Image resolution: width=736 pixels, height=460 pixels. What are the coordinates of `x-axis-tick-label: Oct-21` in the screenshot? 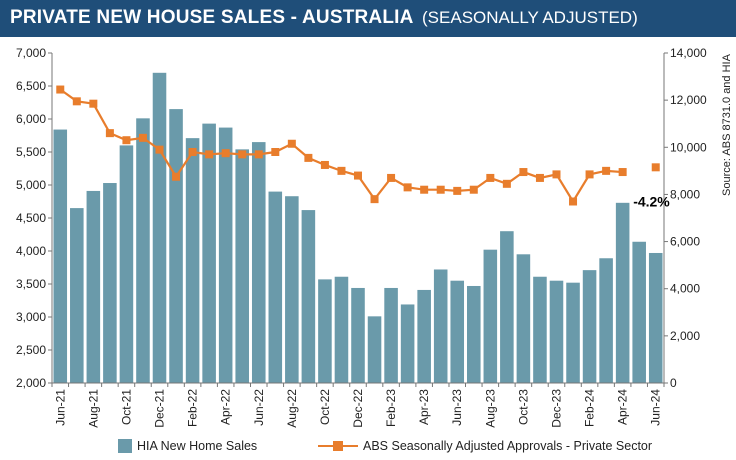 It's located at (126, 407).